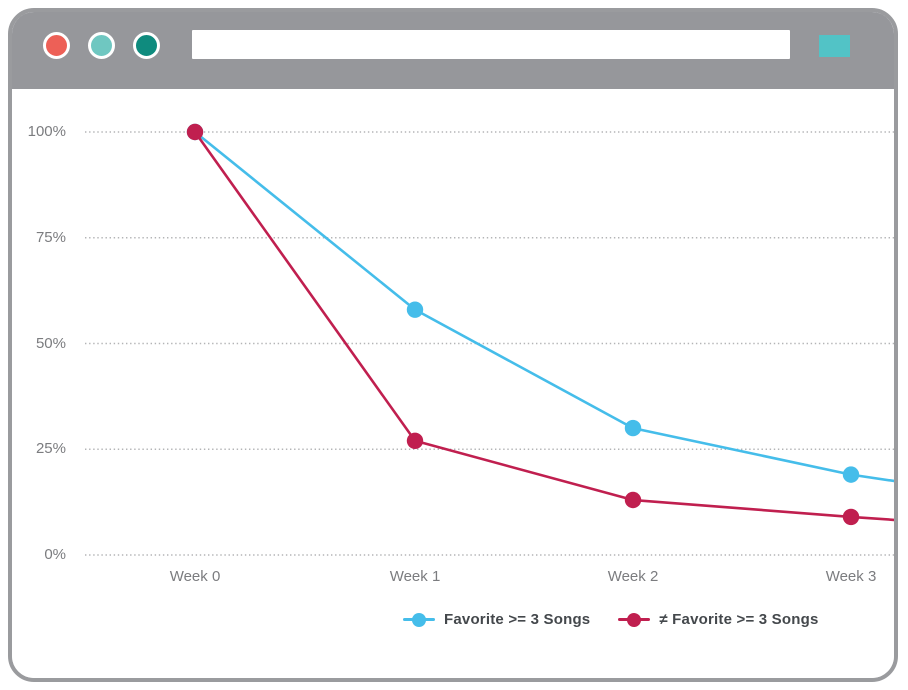  Describe the element at coordinates (739, 619) in the screenshot. I see `legend-label: ≠ Favorite >= 3 Songs` at that location.